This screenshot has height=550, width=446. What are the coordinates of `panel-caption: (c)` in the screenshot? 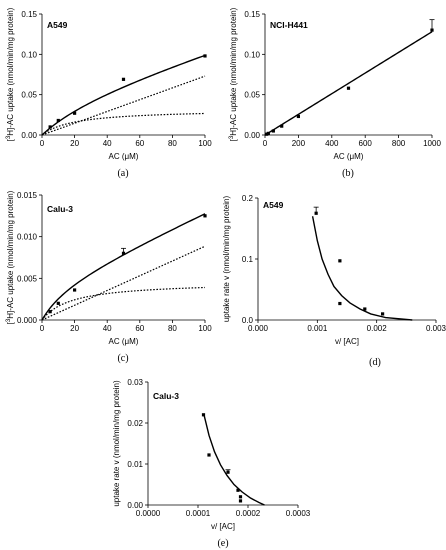 It's located at (122, 358).